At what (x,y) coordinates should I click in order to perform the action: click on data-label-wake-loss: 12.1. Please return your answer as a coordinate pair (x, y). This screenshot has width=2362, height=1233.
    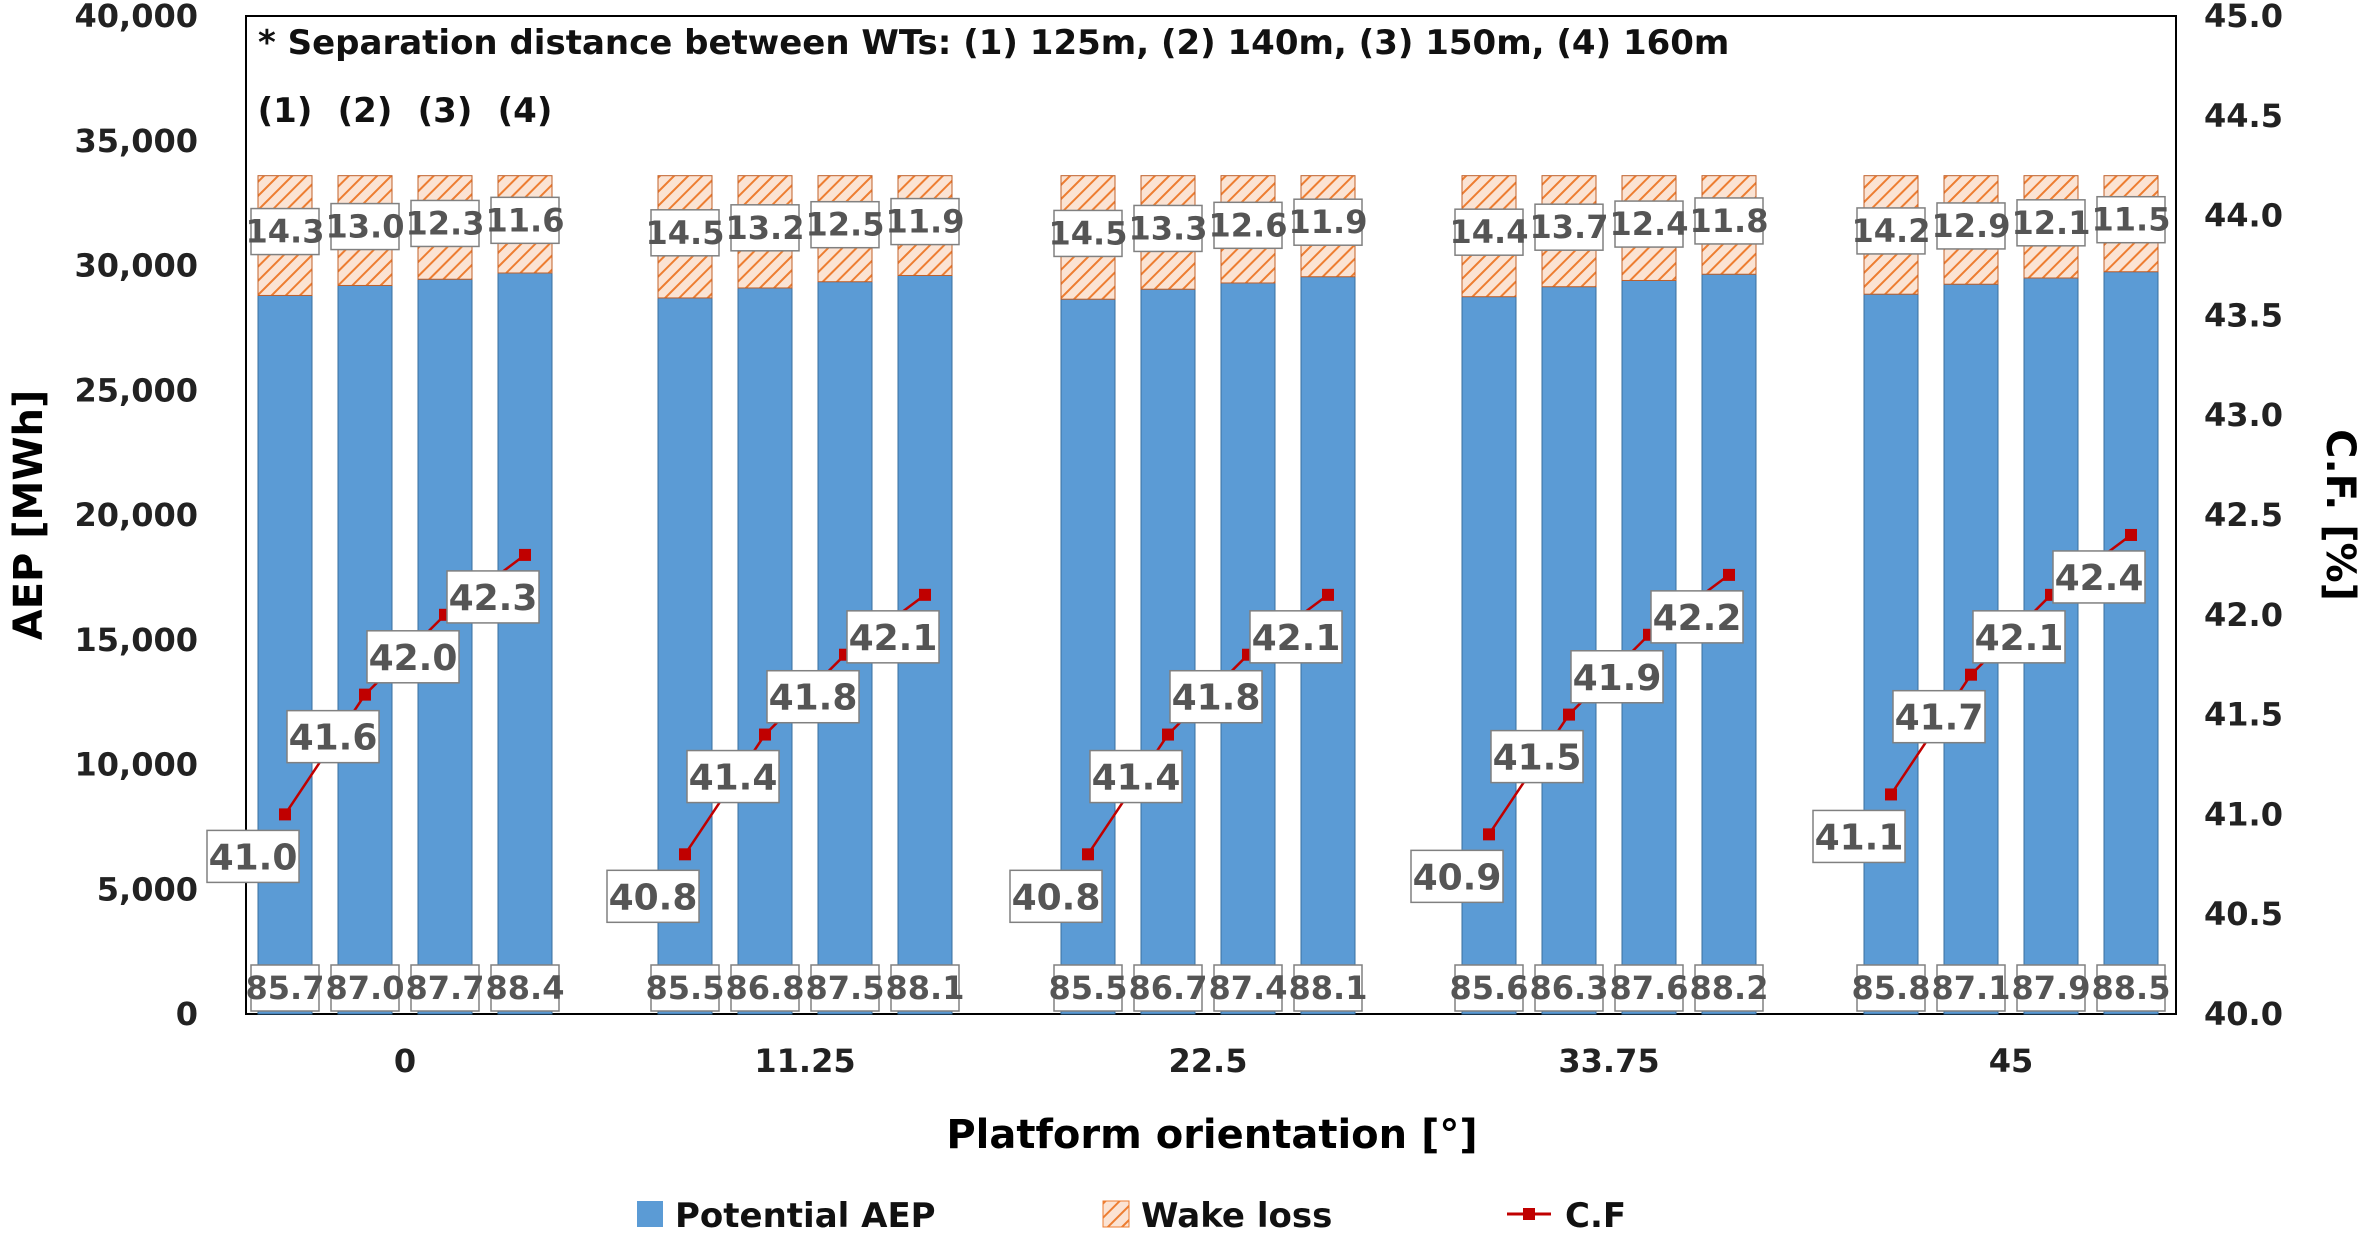
    Looking at the image, I should click on (2051, 223).